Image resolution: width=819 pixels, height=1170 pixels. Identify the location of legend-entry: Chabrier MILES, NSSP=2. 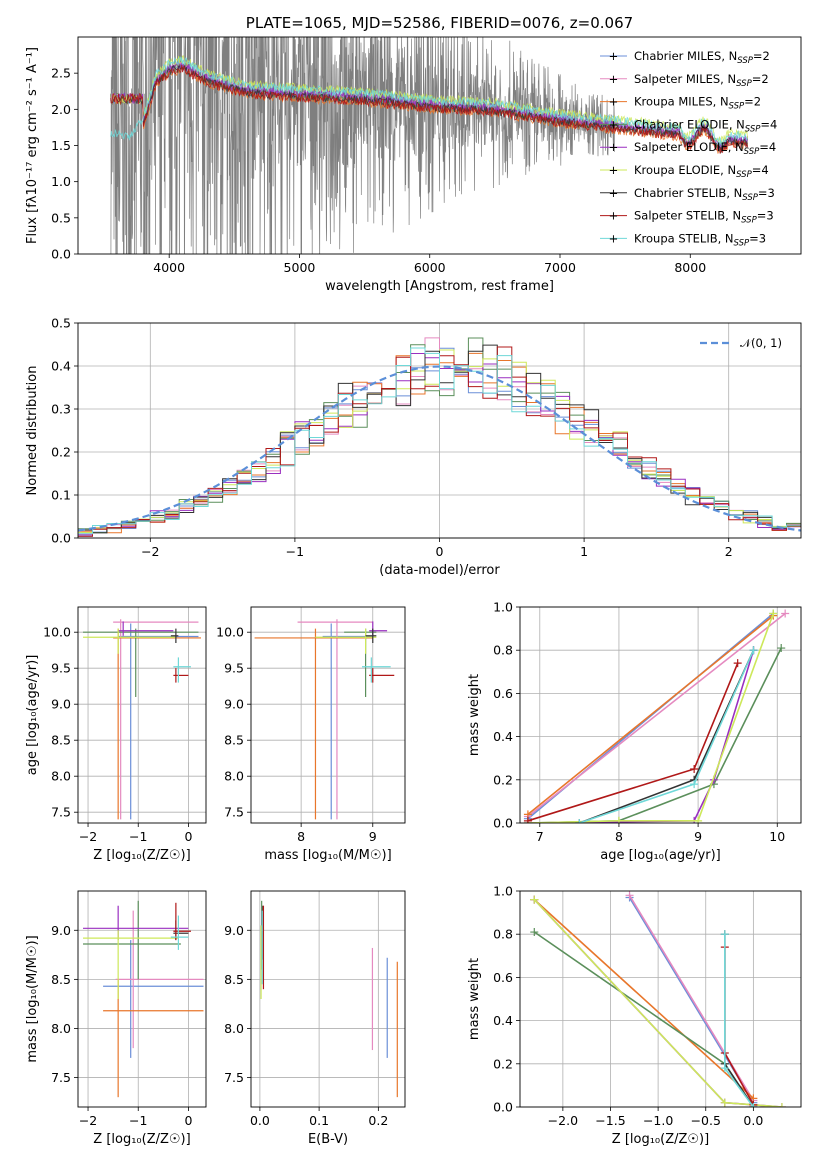
(702, 57).